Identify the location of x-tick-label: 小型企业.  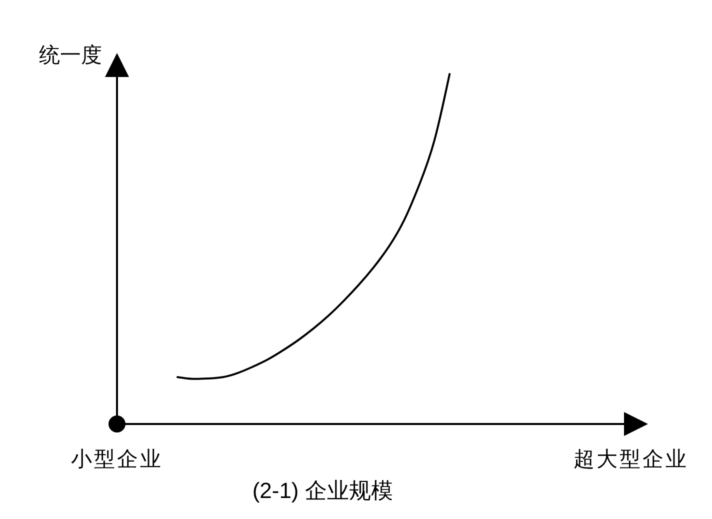
(117, 459).